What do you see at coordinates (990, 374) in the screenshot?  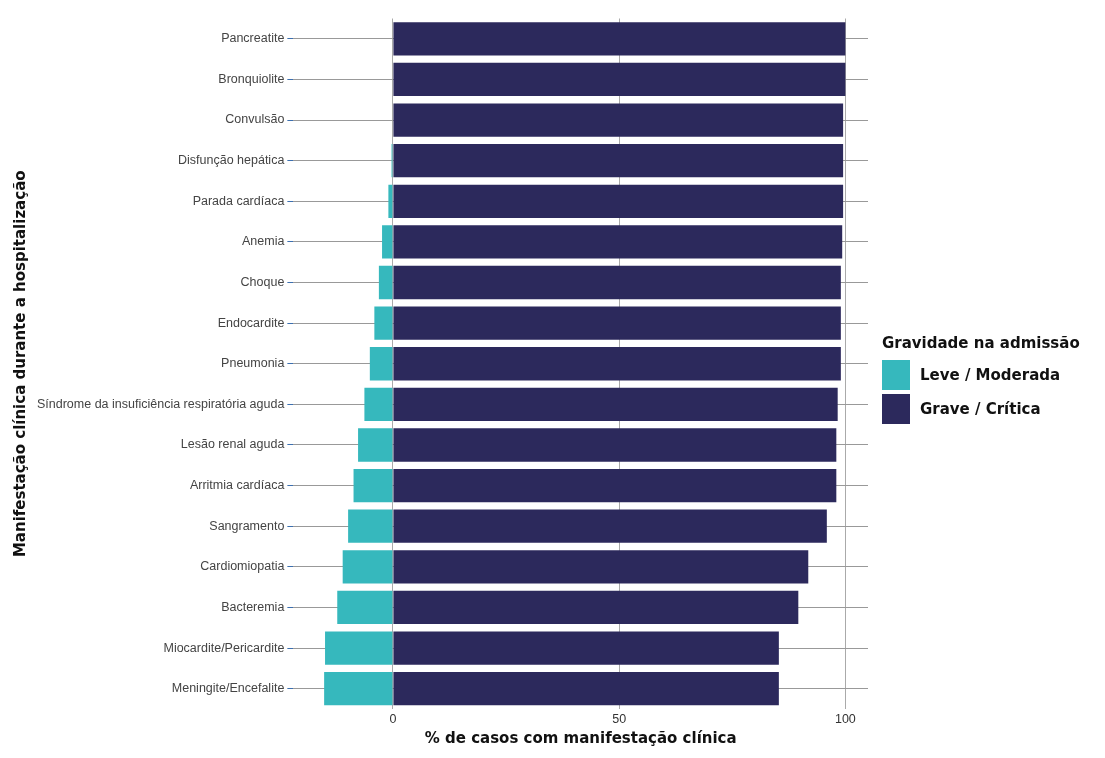 I see `legend-label: Leve / Moderada` at bounding box center [990, 374].